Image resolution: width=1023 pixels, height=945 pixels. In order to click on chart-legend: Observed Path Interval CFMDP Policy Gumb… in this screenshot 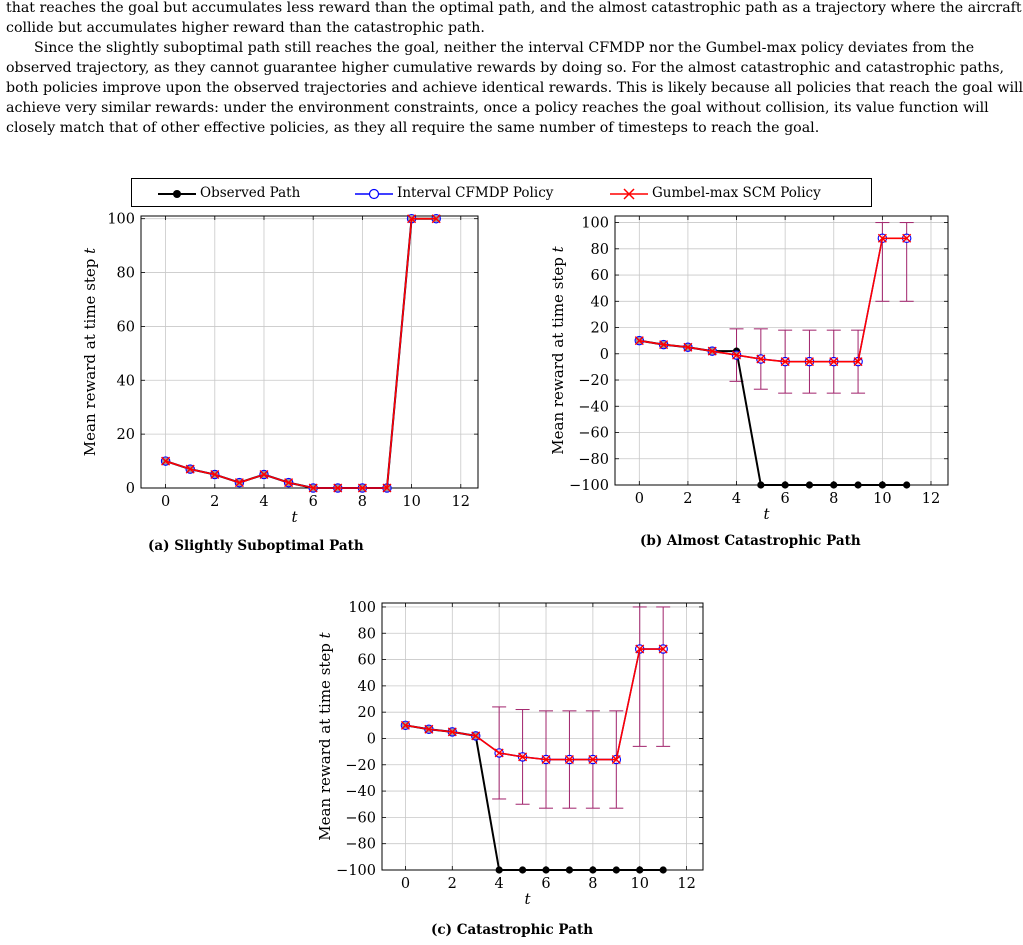, I will do `click(501, 192)`.